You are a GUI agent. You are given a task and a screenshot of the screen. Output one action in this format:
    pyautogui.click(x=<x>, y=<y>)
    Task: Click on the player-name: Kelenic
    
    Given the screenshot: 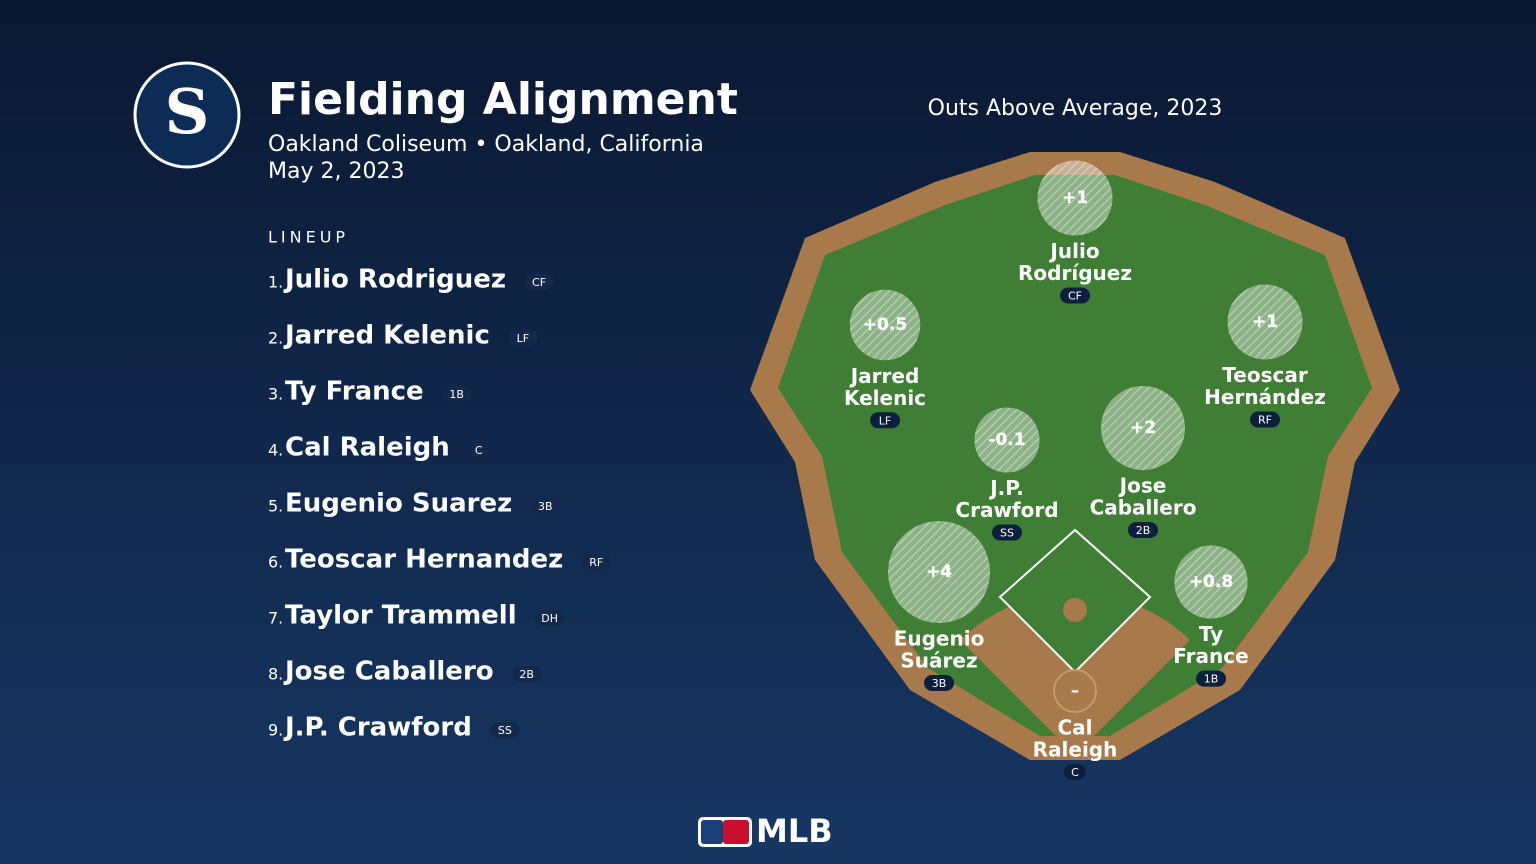 What is the action you would take?
    pyautogui.click(x=885, y=398)
    